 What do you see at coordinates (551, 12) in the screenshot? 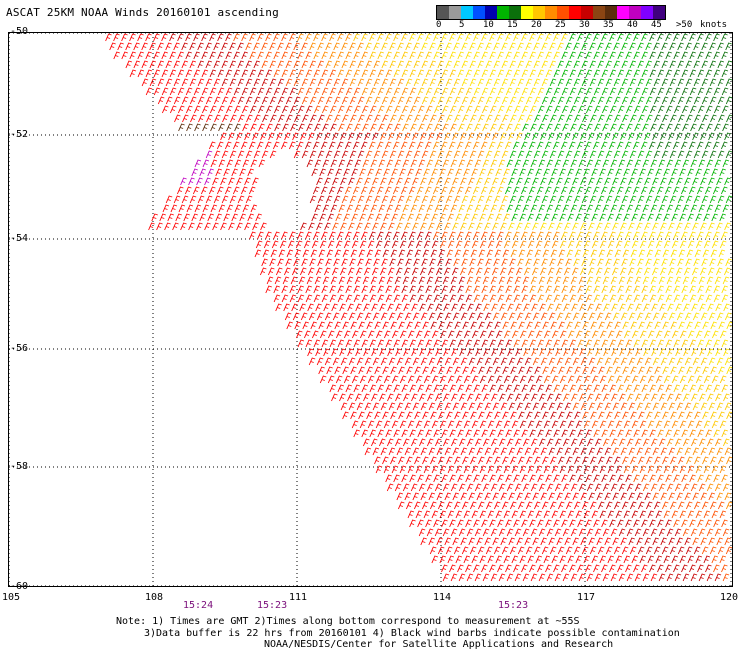
I see `wind-speed-colorbar` at bounding box center [551, 12].